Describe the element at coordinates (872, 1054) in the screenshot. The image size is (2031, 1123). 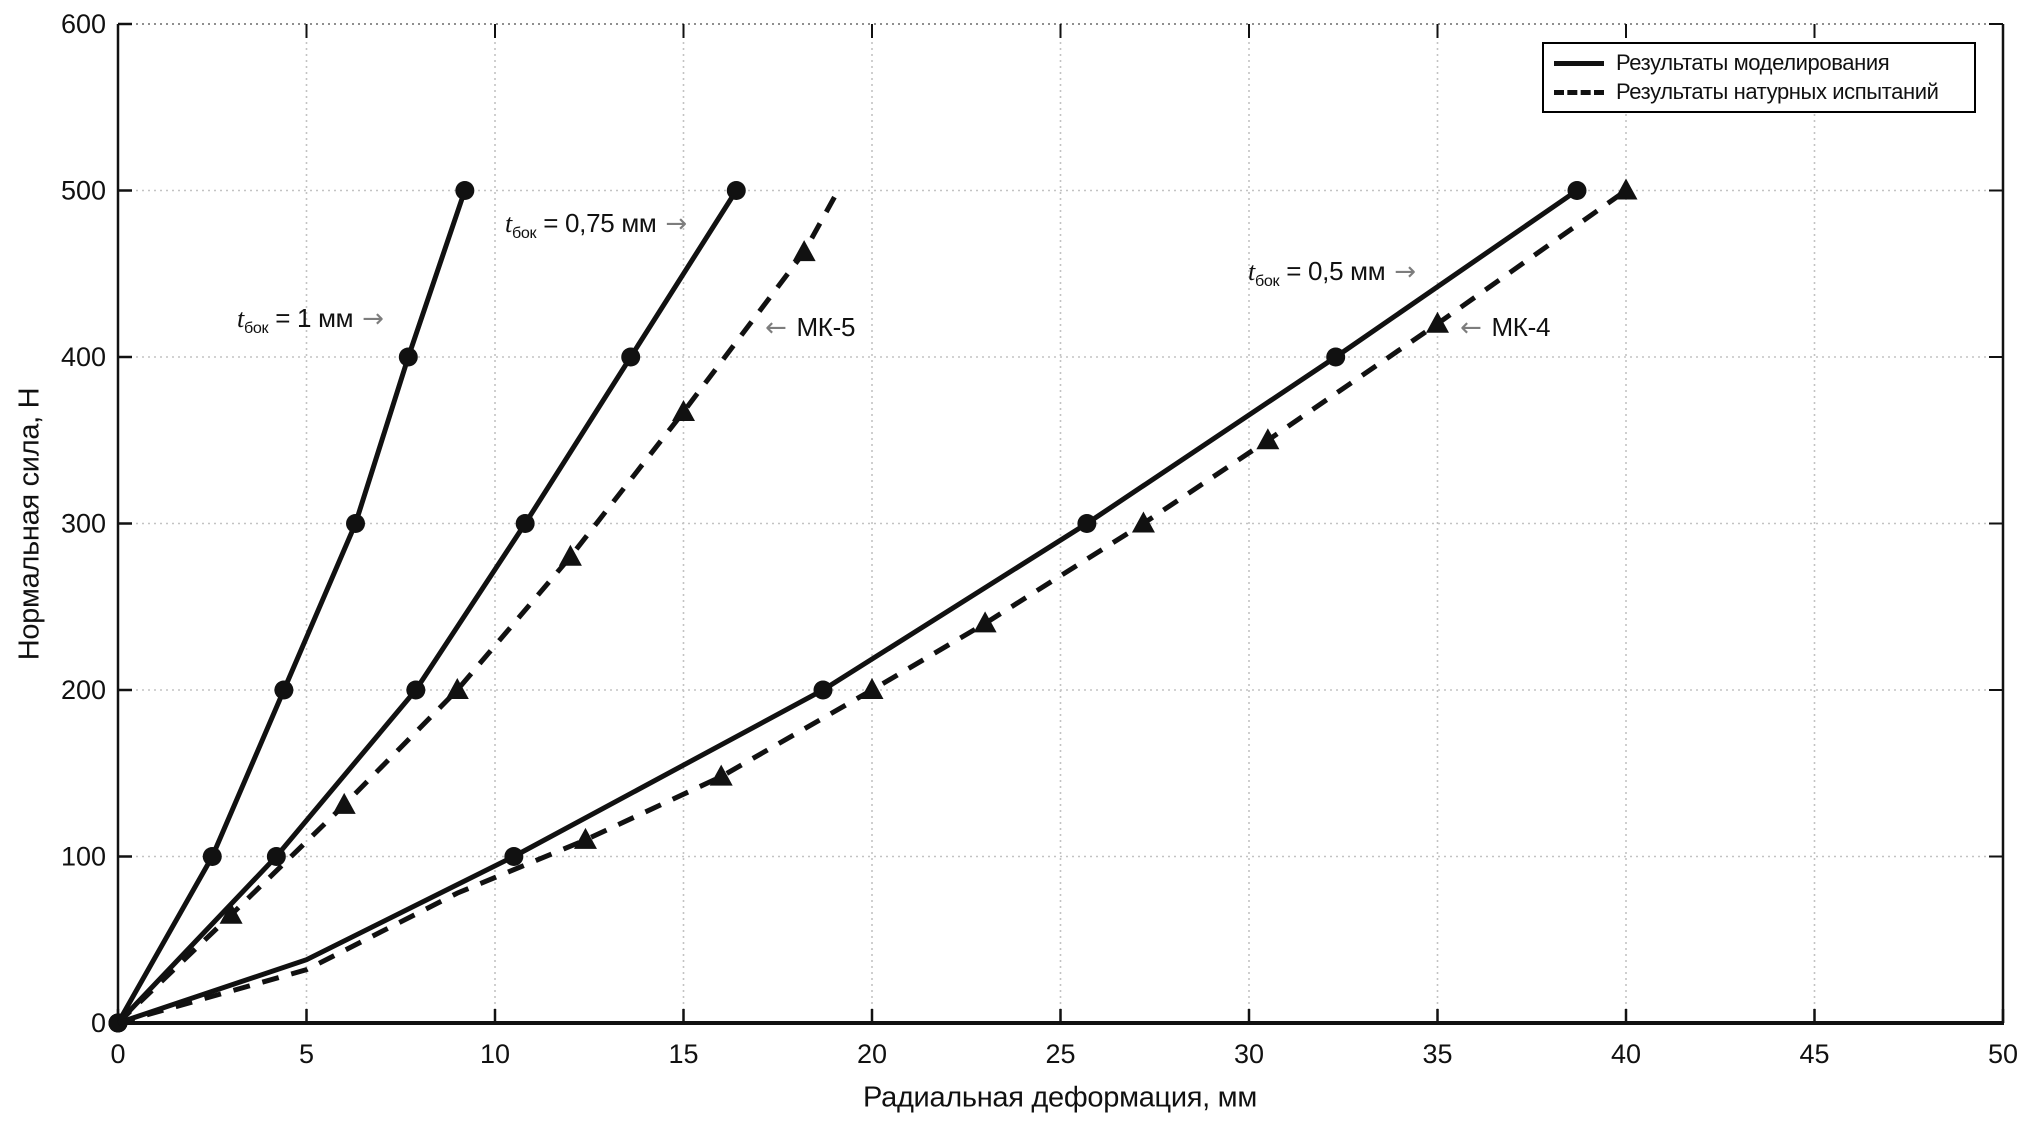
I see `x-tick-label: 20` at that location.